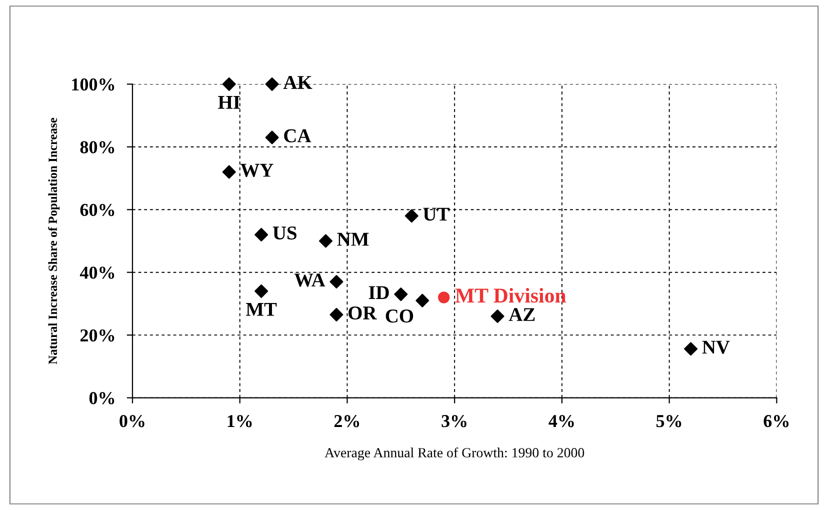 The image size is (828, 510). What do you see at coordinates (257, 170) in the screenshot?
I see `series-label: WY` at bounding box center [257, 170].